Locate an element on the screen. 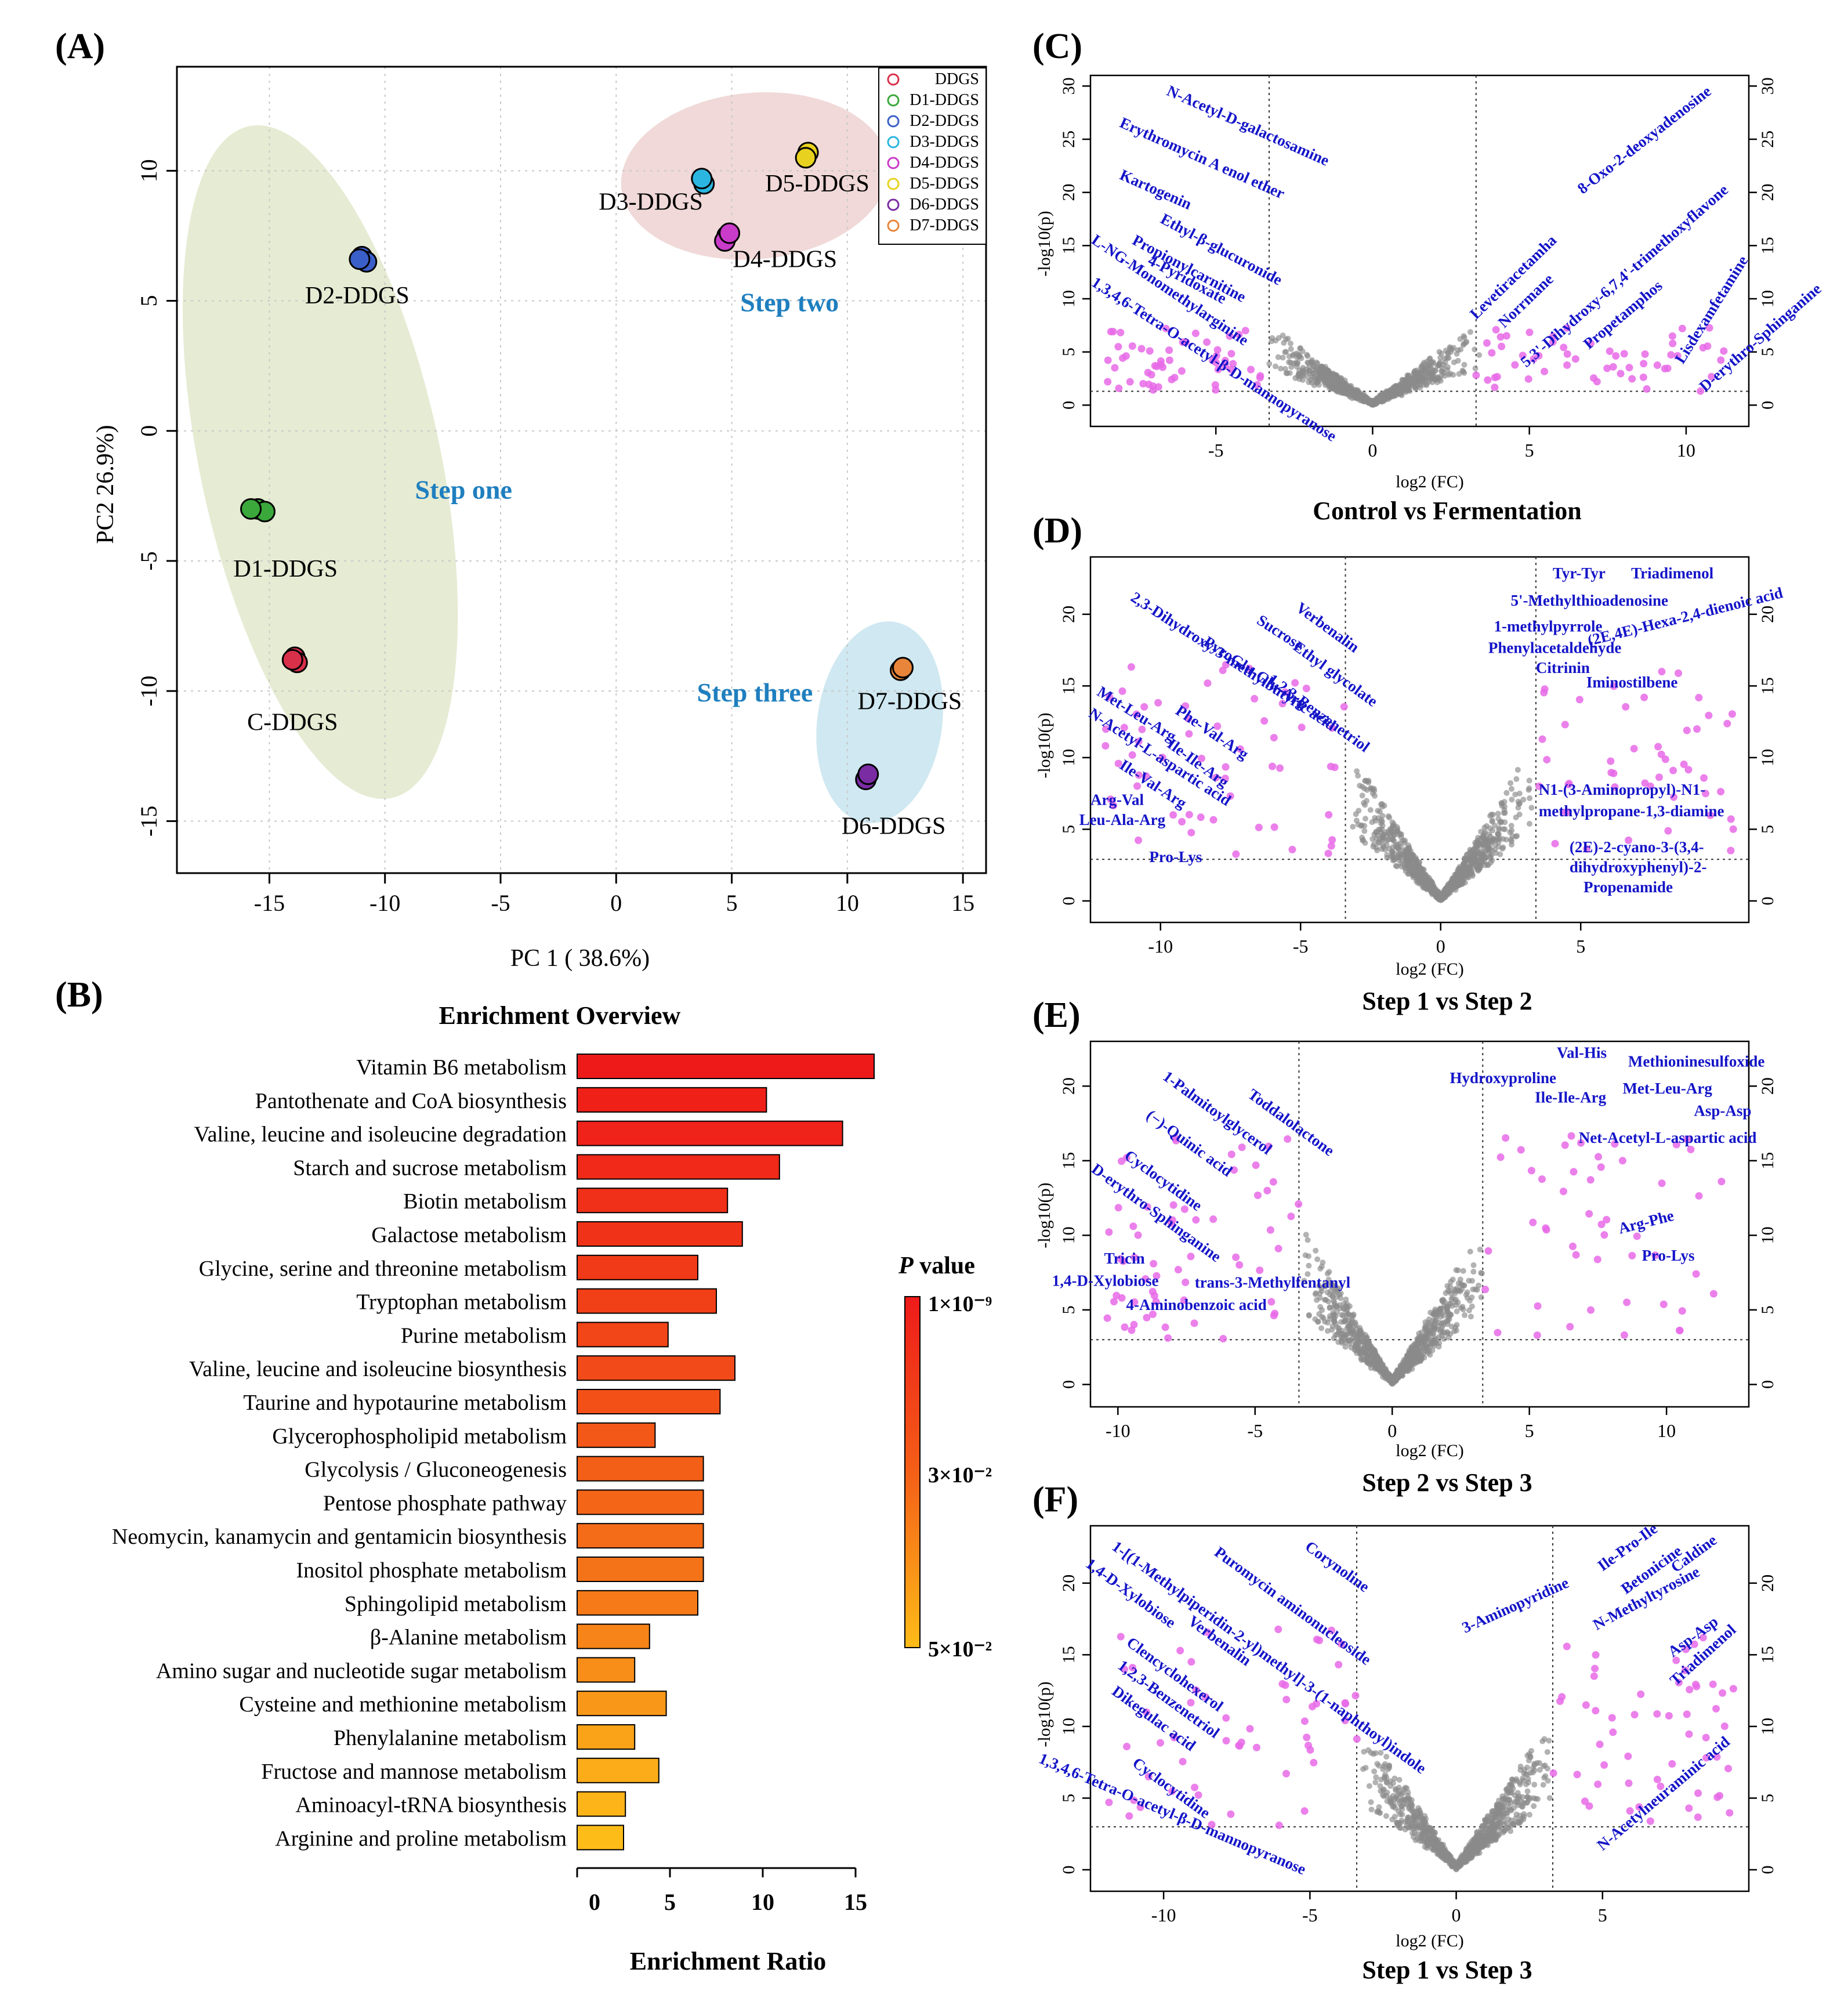 The width and height of the screenshot is (1848, 2016). y-tick-label: 10 is located at coordinates (1068, 1726).